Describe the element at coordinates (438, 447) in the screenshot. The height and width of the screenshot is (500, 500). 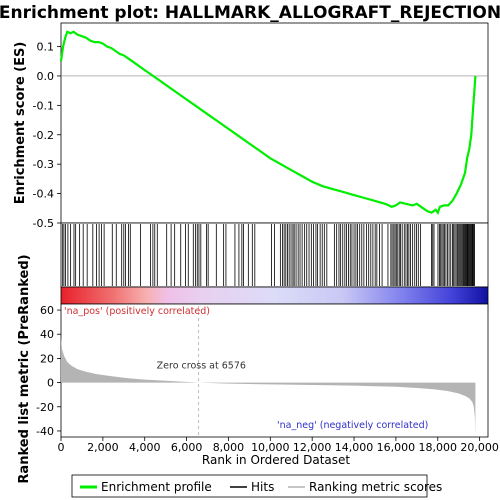
I see `rank-xtick-label: 18,000` at that location.